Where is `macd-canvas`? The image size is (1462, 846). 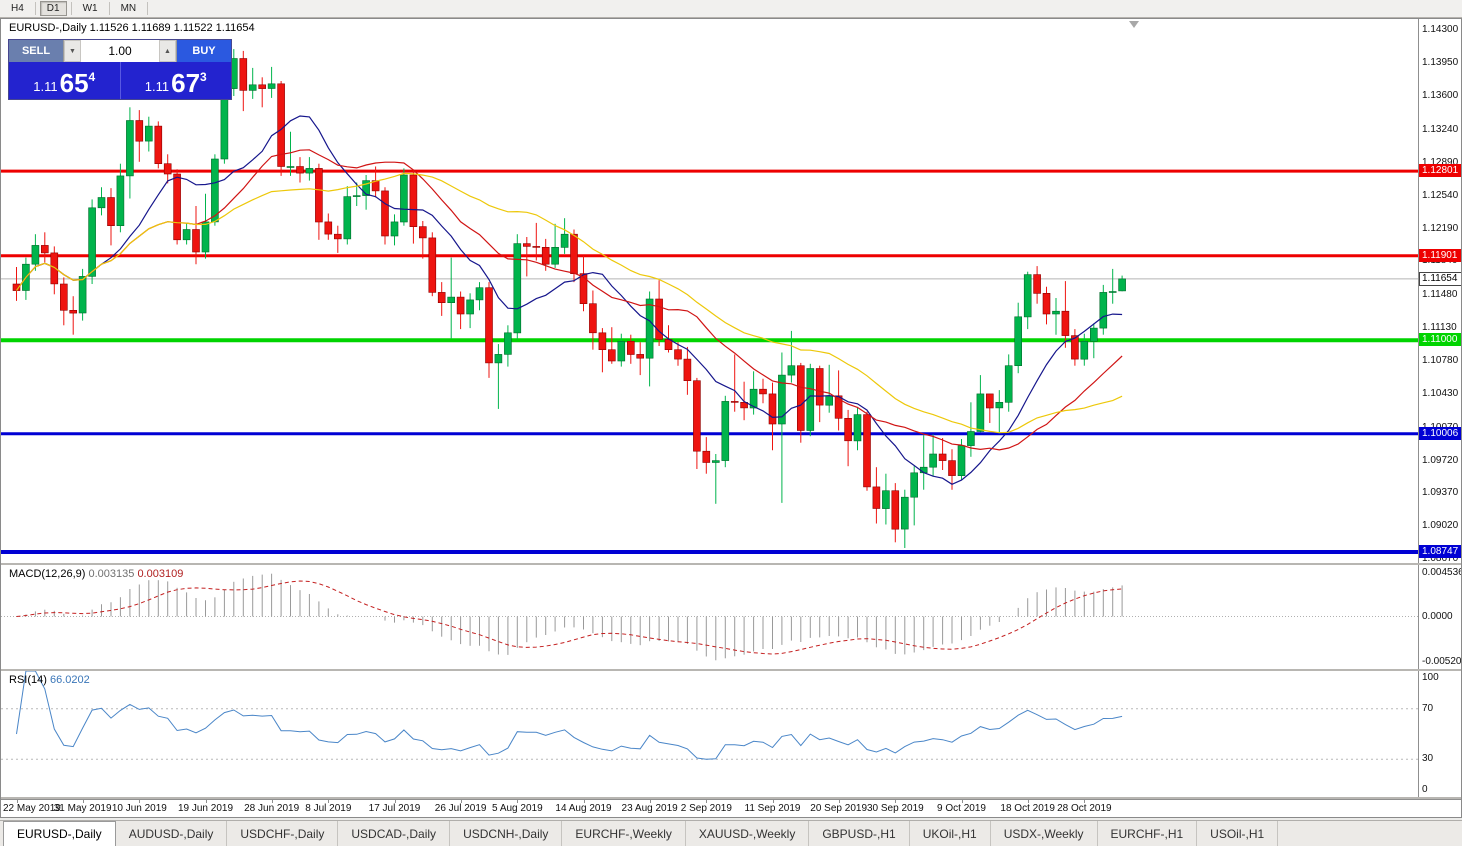 macd-canvas is located at coordinates (709, 617).